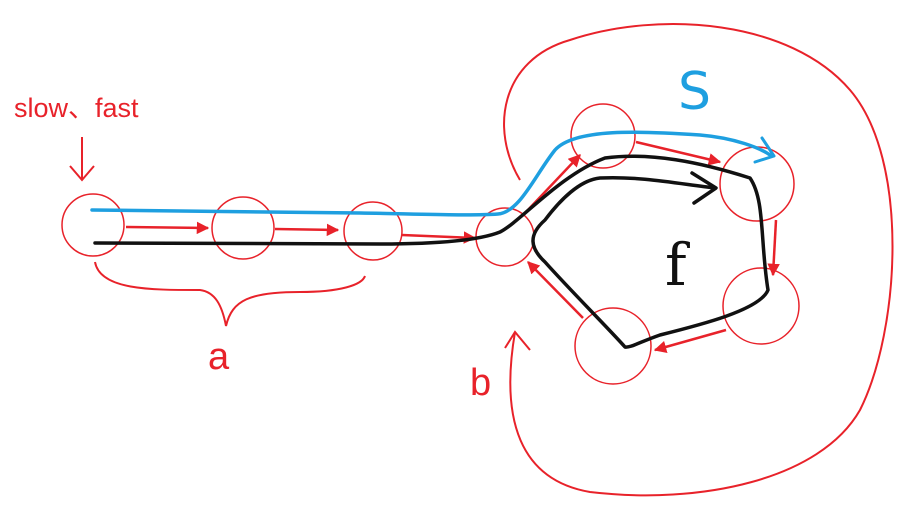 This screenshot has width=915, height=519. What do you see at coordinates (82, 159) in the screenshot?
I see `start-arrow-icon` at bounding box center [82, 159].